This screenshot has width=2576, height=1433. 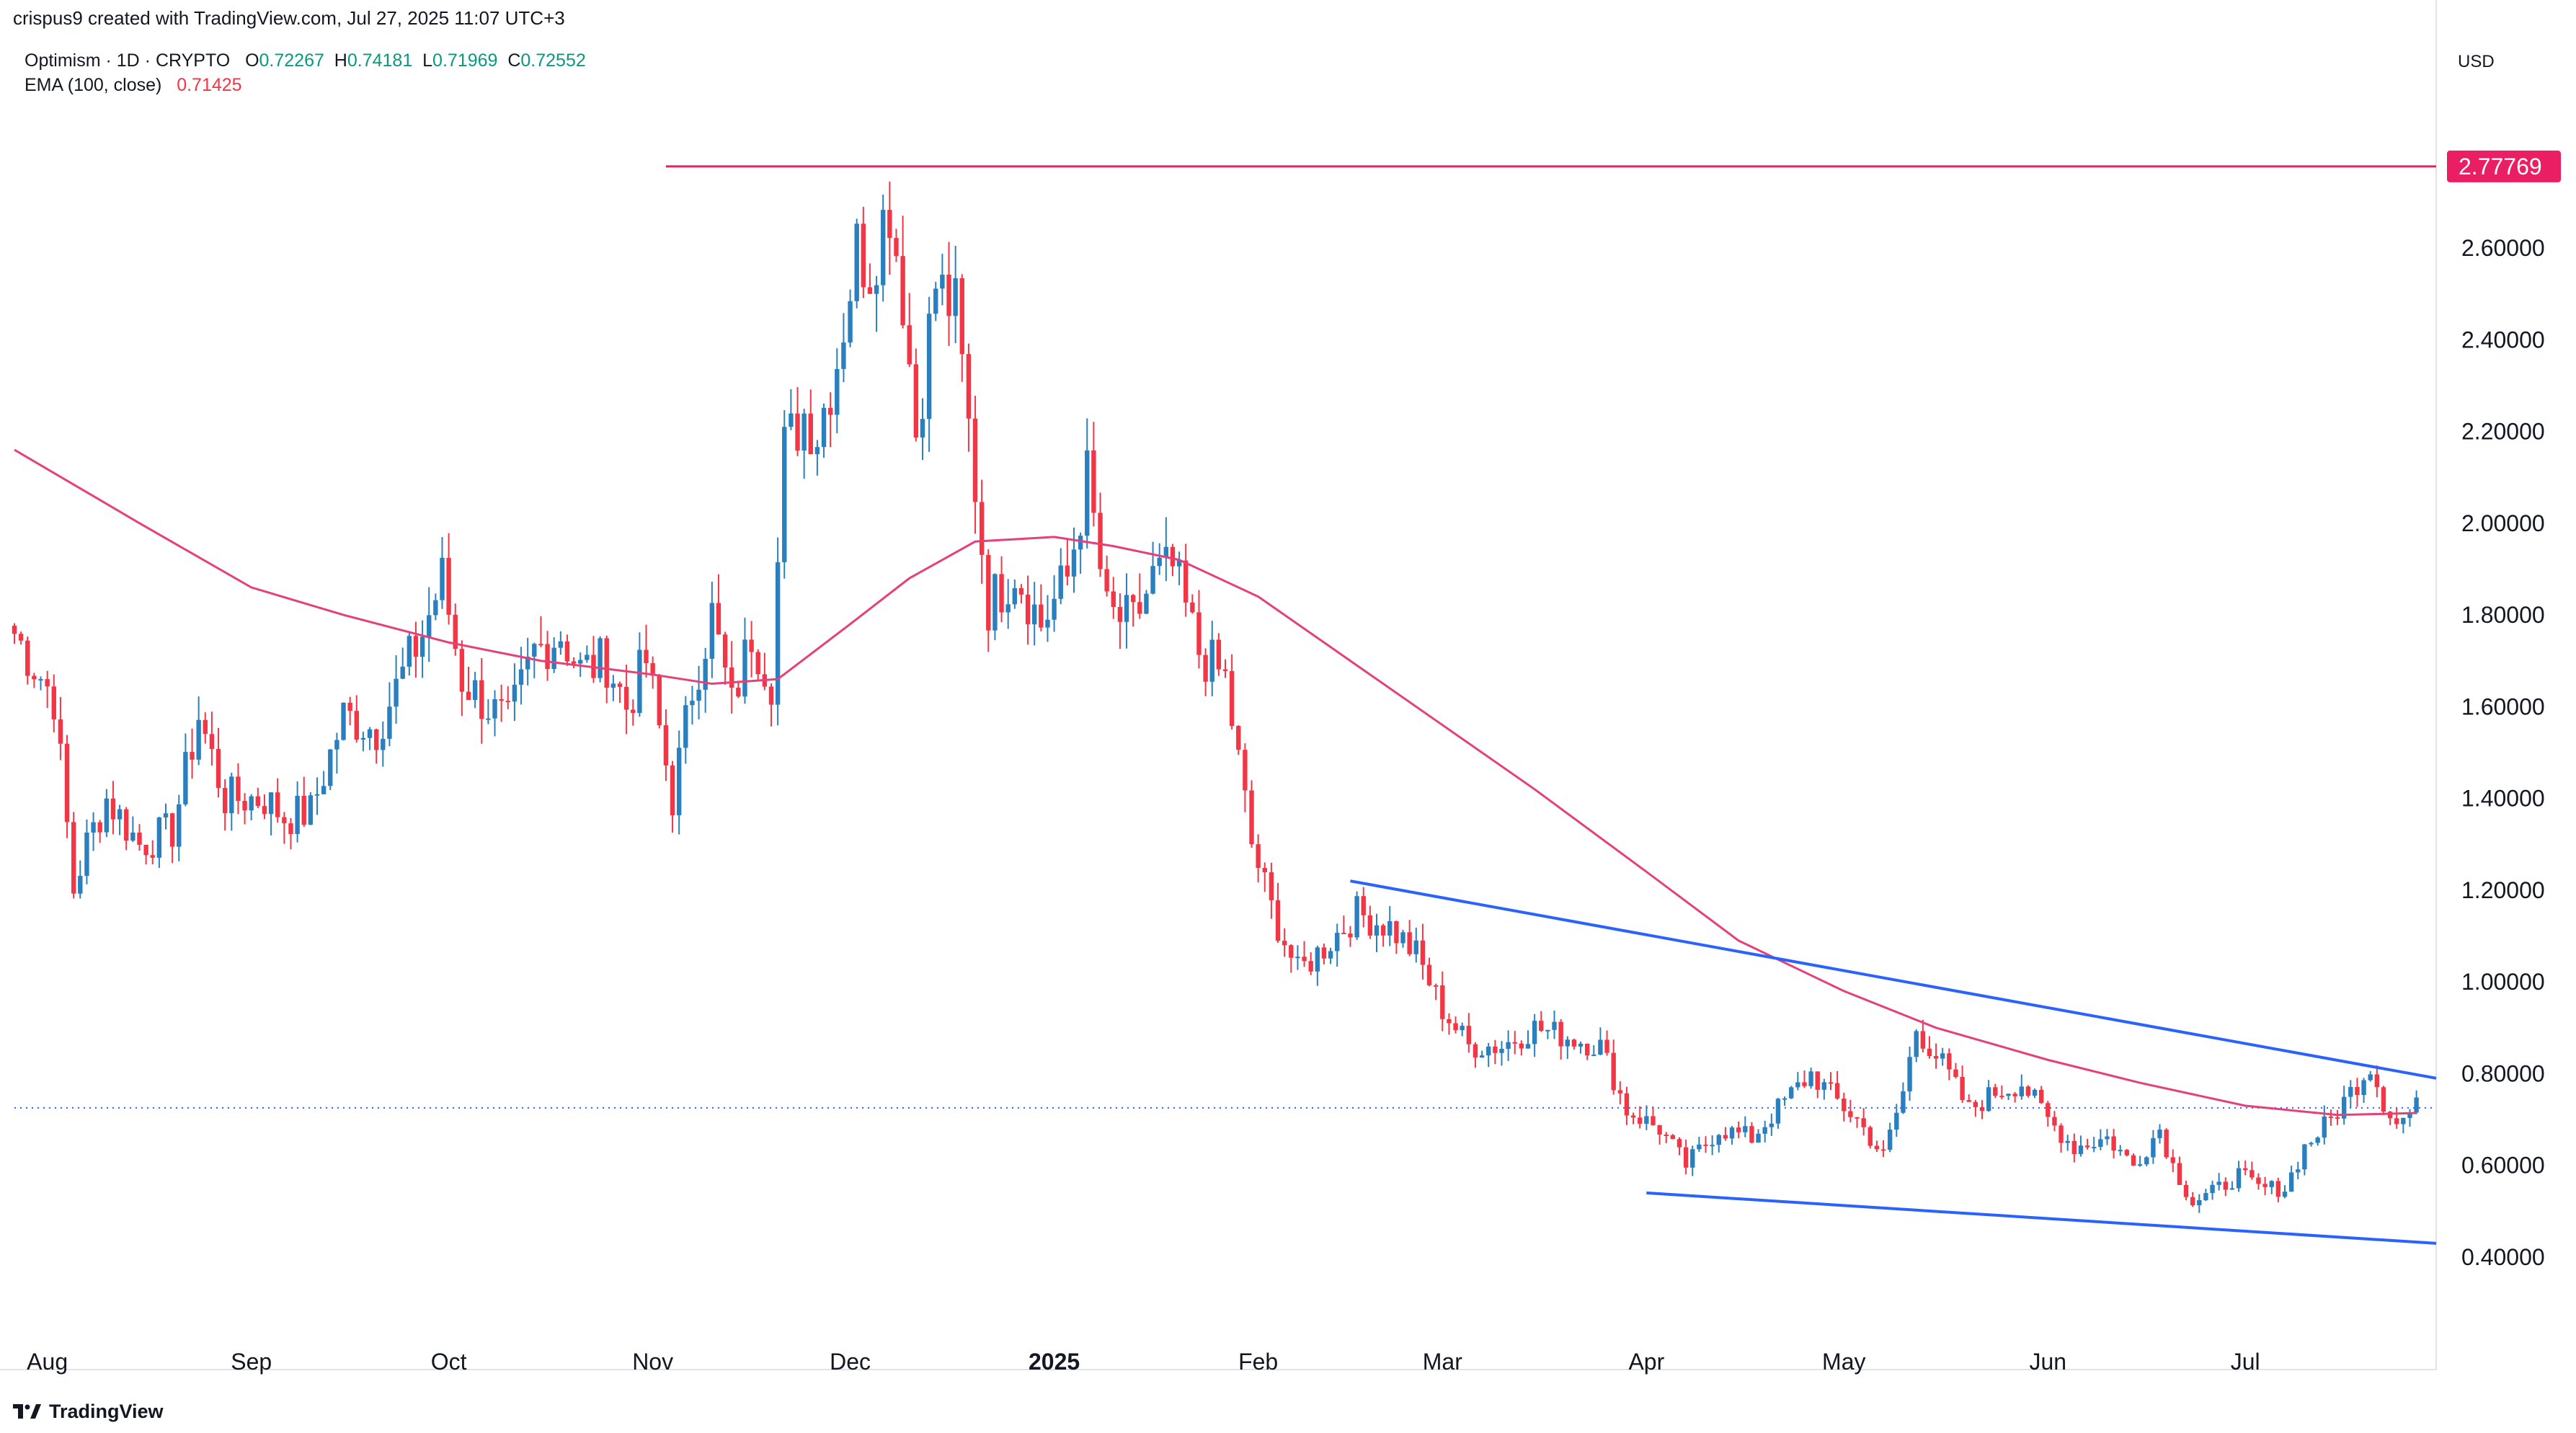 What do you see at coordinates (2503, 523) in the screenshot?
I see `y-tick-label: 2.00000` at bounding box center [2503, 523].